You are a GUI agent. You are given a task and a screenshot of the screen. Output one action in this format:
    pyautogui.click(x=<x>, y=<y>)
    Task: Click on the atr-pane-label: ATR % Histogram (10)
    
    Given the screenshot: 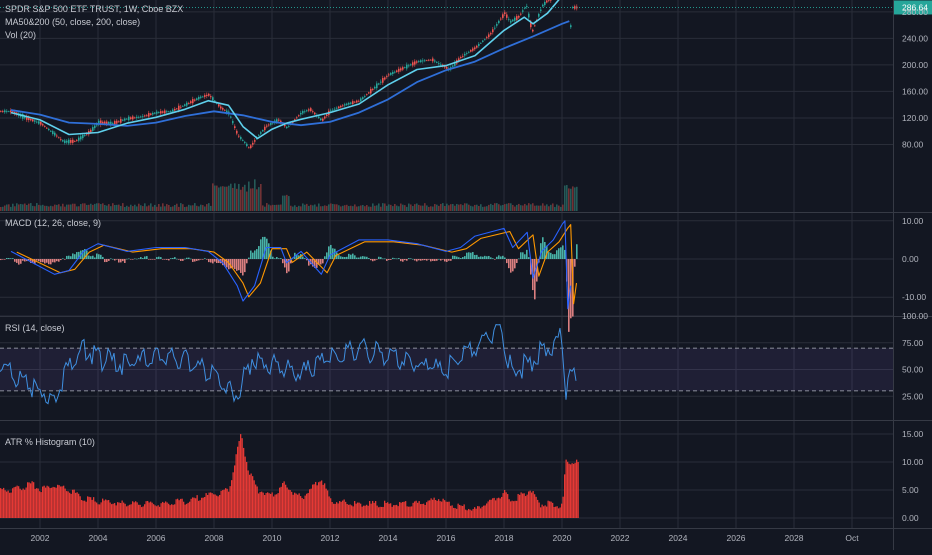 What is the action you would take?
    pyautogui.click(x=50, y=442)
    